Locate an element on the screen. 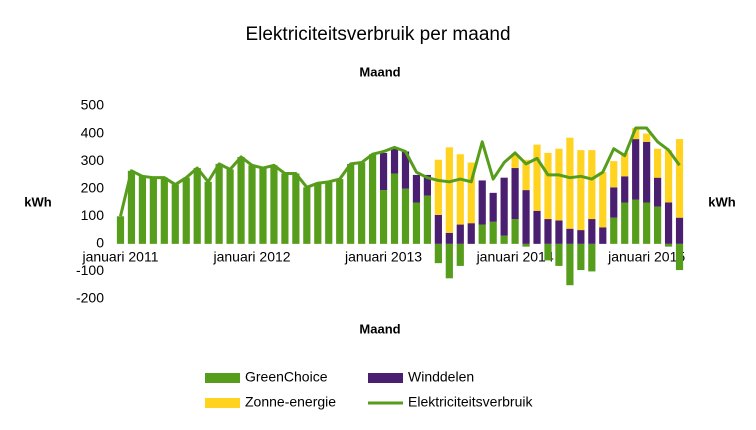  legend-label: GreenChoice is located at coordinates (286, 377).